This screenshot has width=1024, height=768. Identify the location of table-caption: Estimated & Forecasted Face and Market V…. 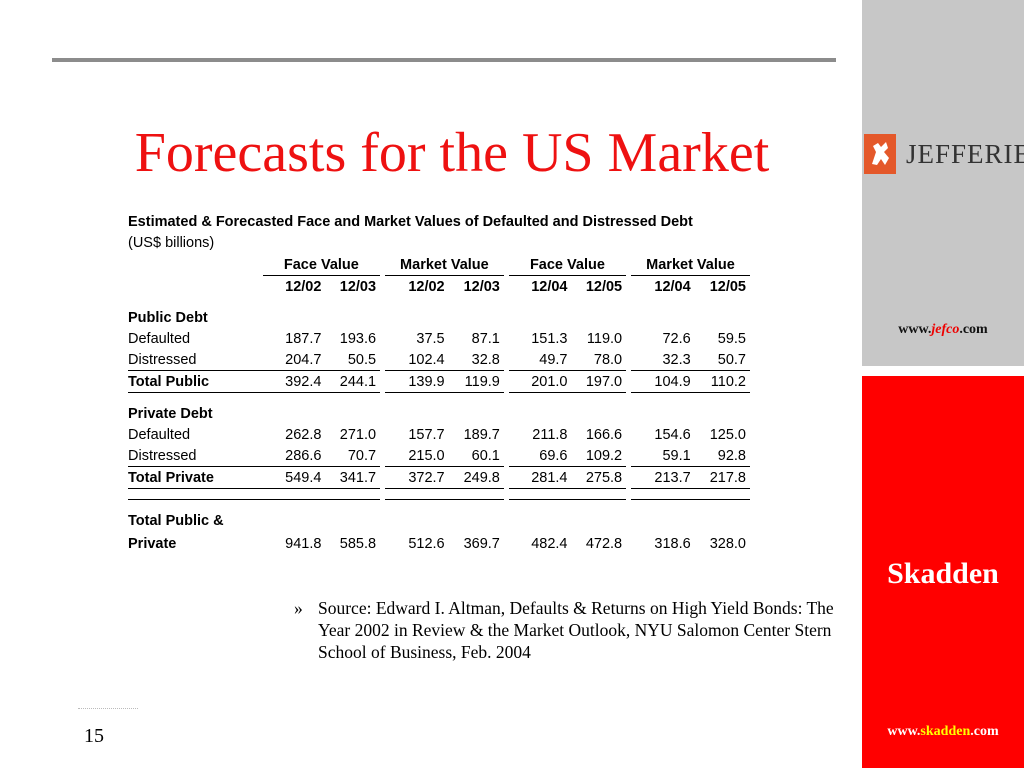
(410, 222).